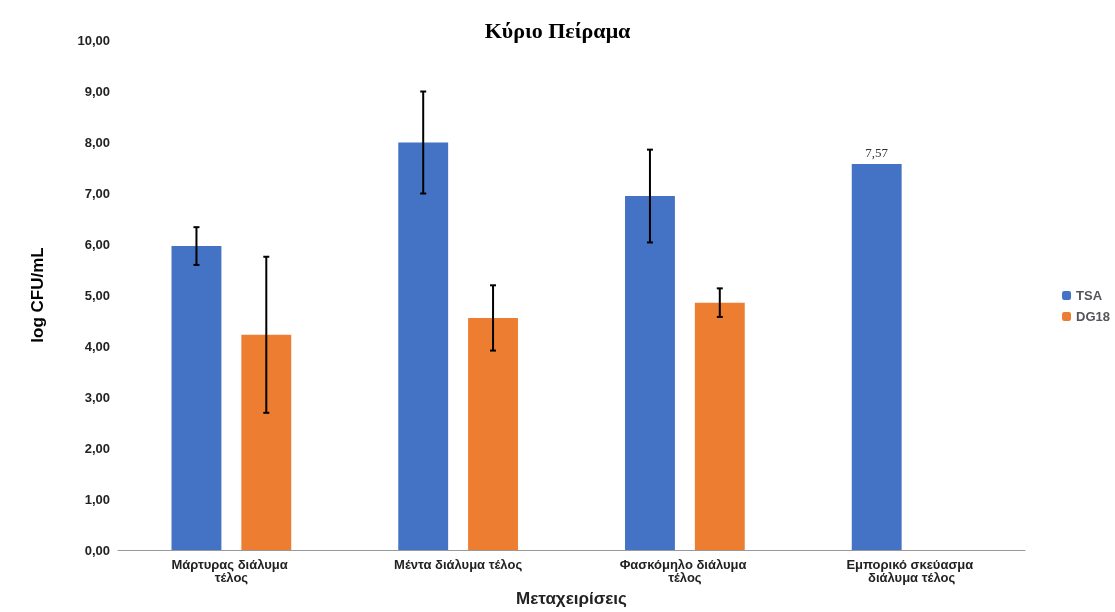  Describe the element at coordinates (97, 448) in the screenshot. I see `y-tick-label: 2,00` at that location.